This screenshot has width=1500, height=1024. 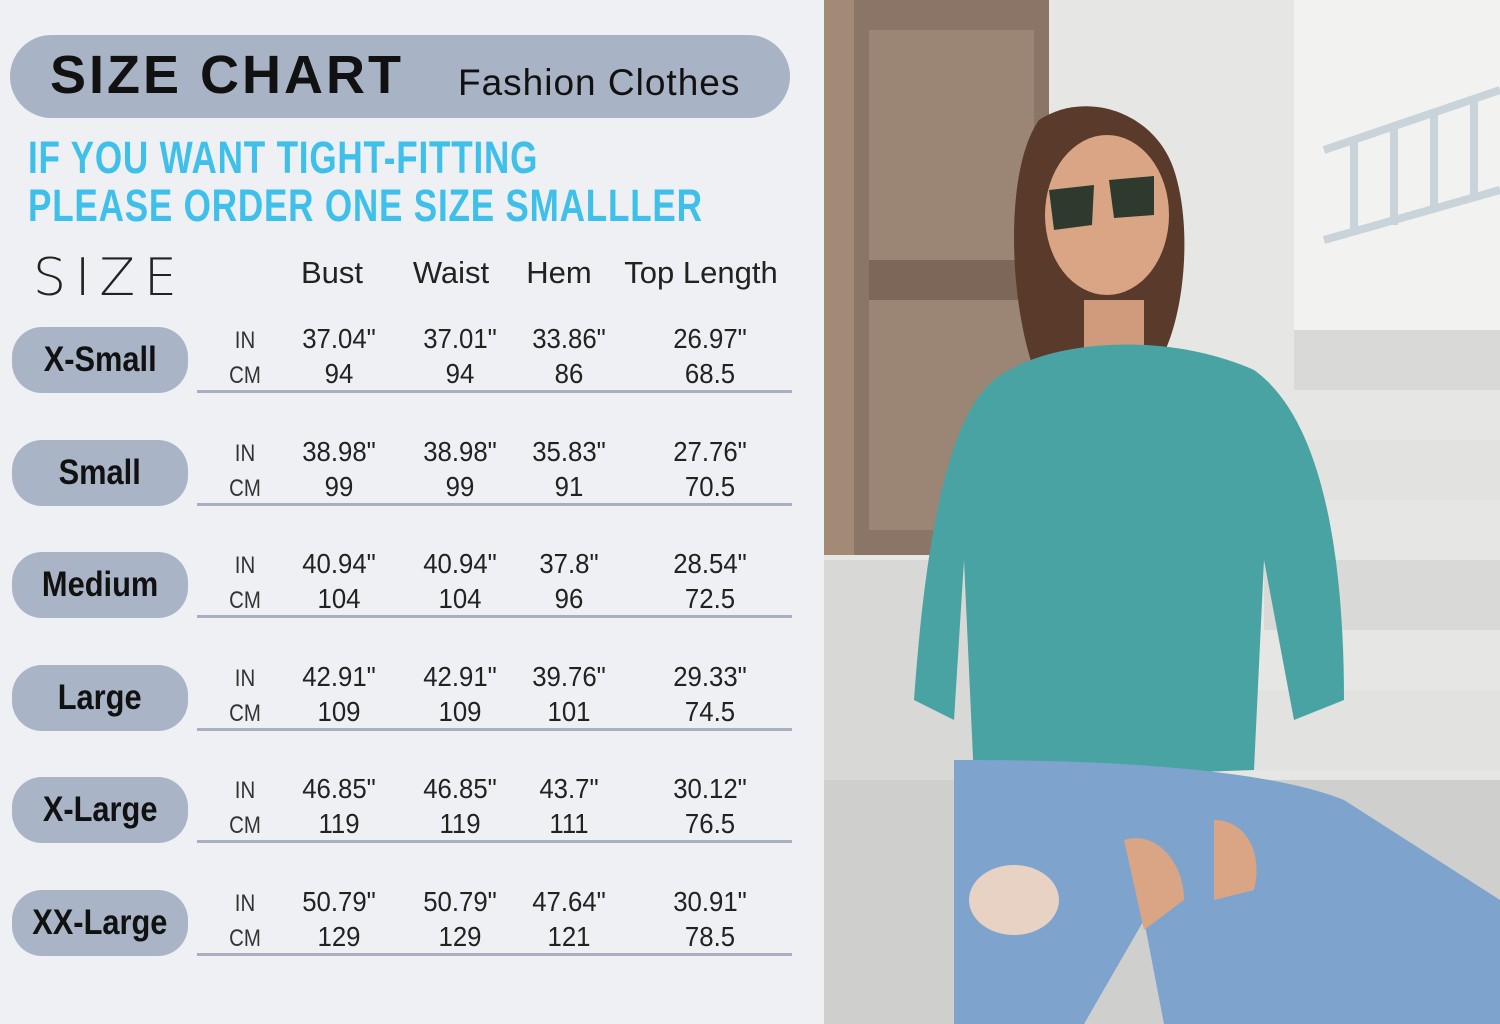 What do you see at coordinates (710, 564) in the screenshot?
I see `value-in: 28.54"` at bounding box center [710, 564].